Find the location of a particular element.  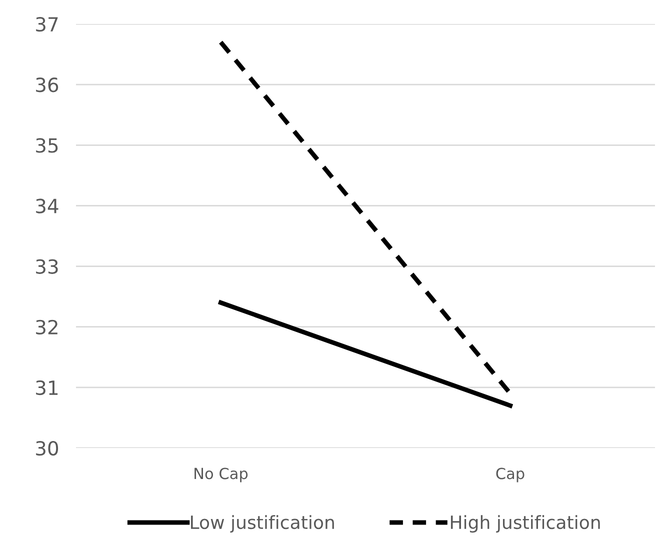

legend-label: Low justification is located at coordinates (262, 524).